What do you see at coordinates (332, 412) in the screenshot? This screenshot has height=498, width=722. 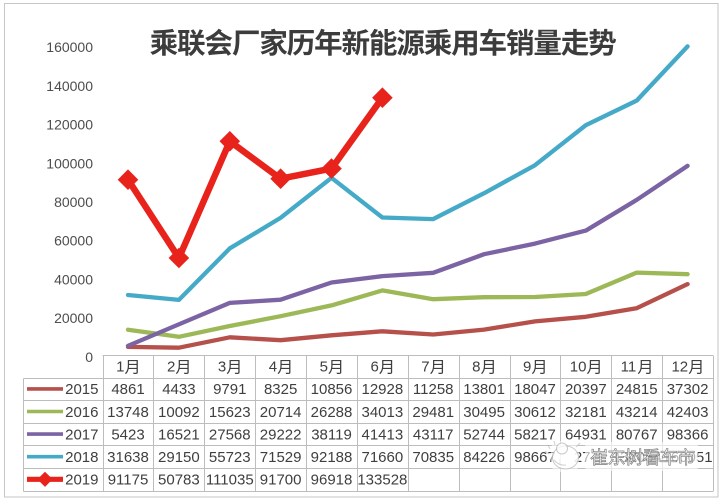 I see `svg-text: 26288` at bounding box center [332, 412].